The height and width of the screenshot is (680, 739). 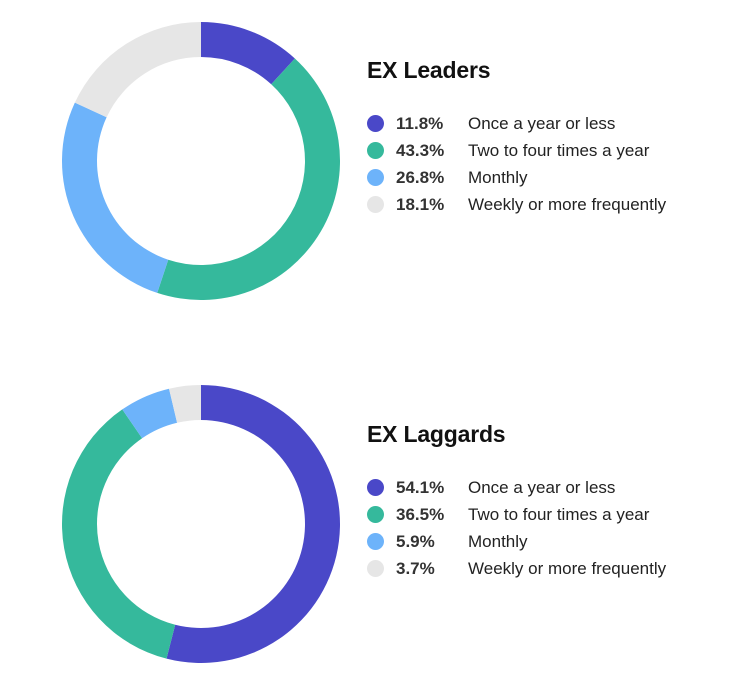 I want to click on legend-item-weekly-or-more-frequently: 18.1% Weekly or more frequently, so click(x=516, y=204).